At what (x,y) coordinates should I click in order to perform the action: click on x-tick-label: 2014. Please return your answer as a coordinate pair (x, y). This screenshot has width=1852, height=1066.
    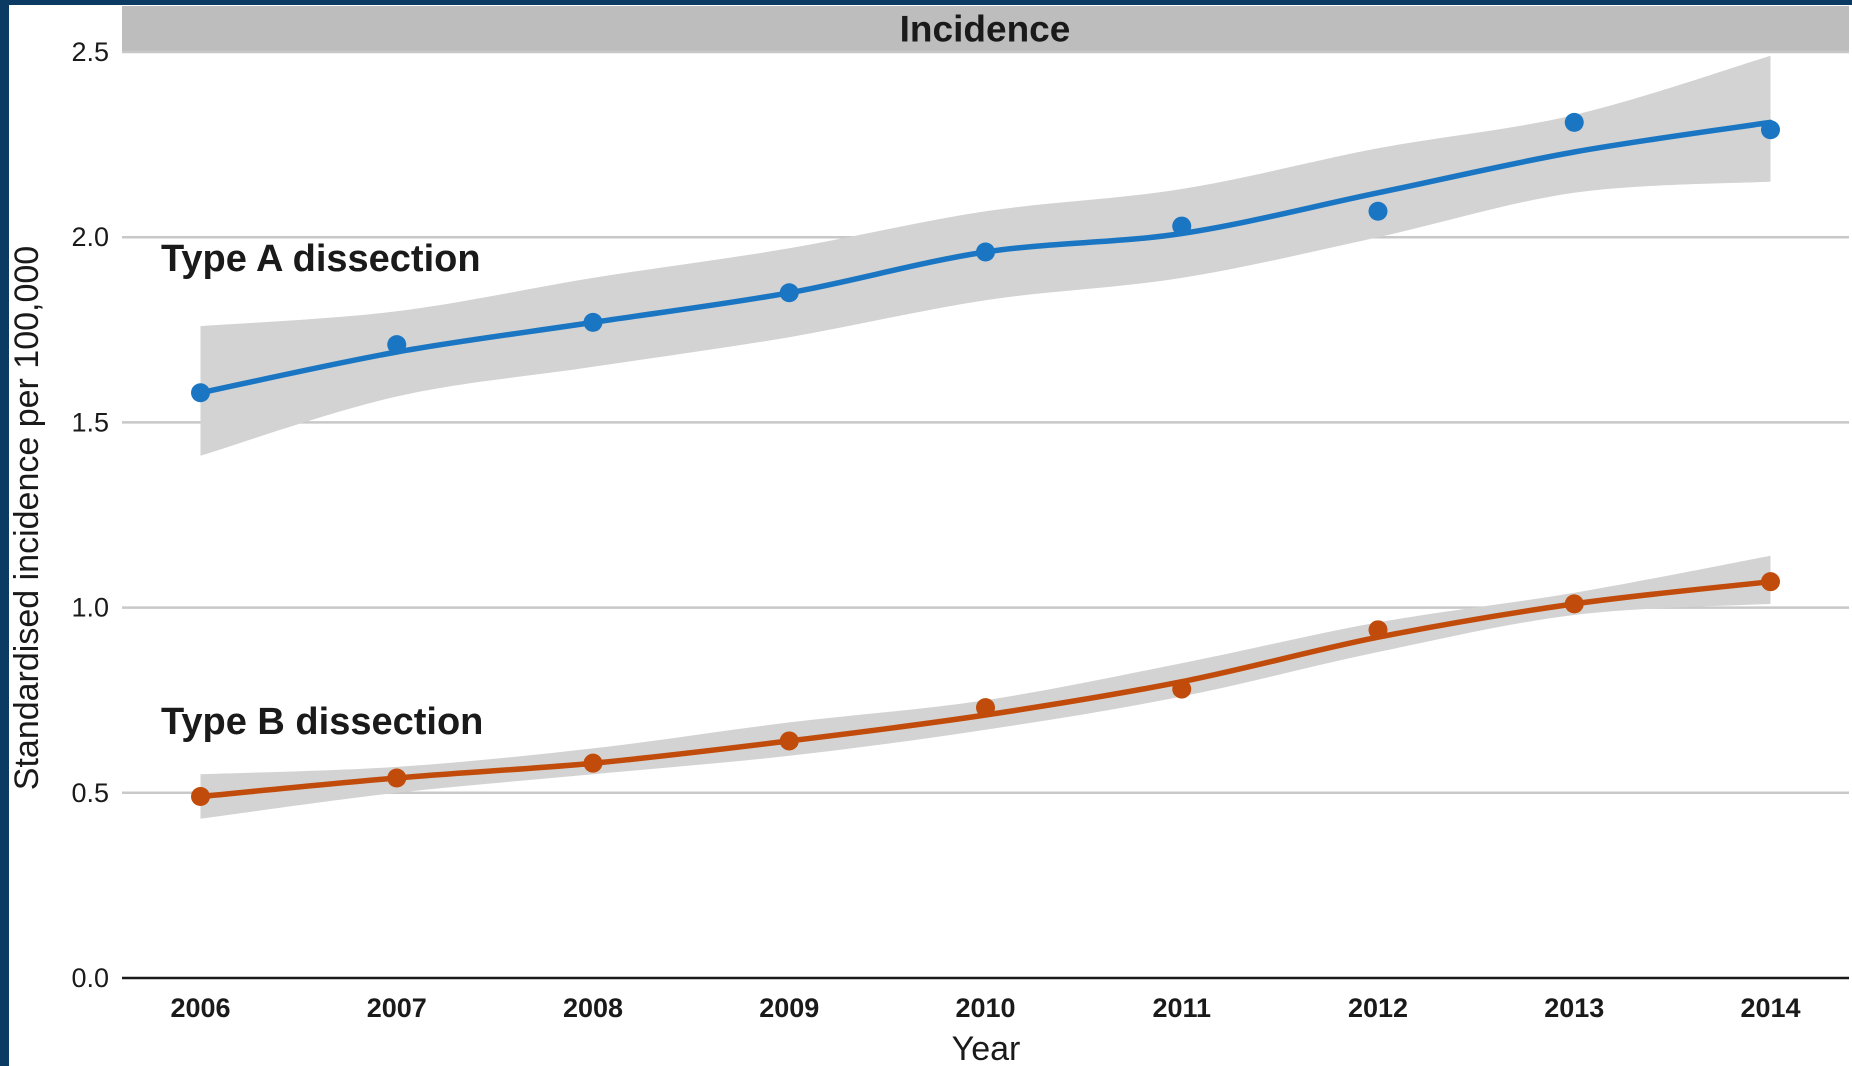
    Looking at the image, I should click on (1770, 1008).